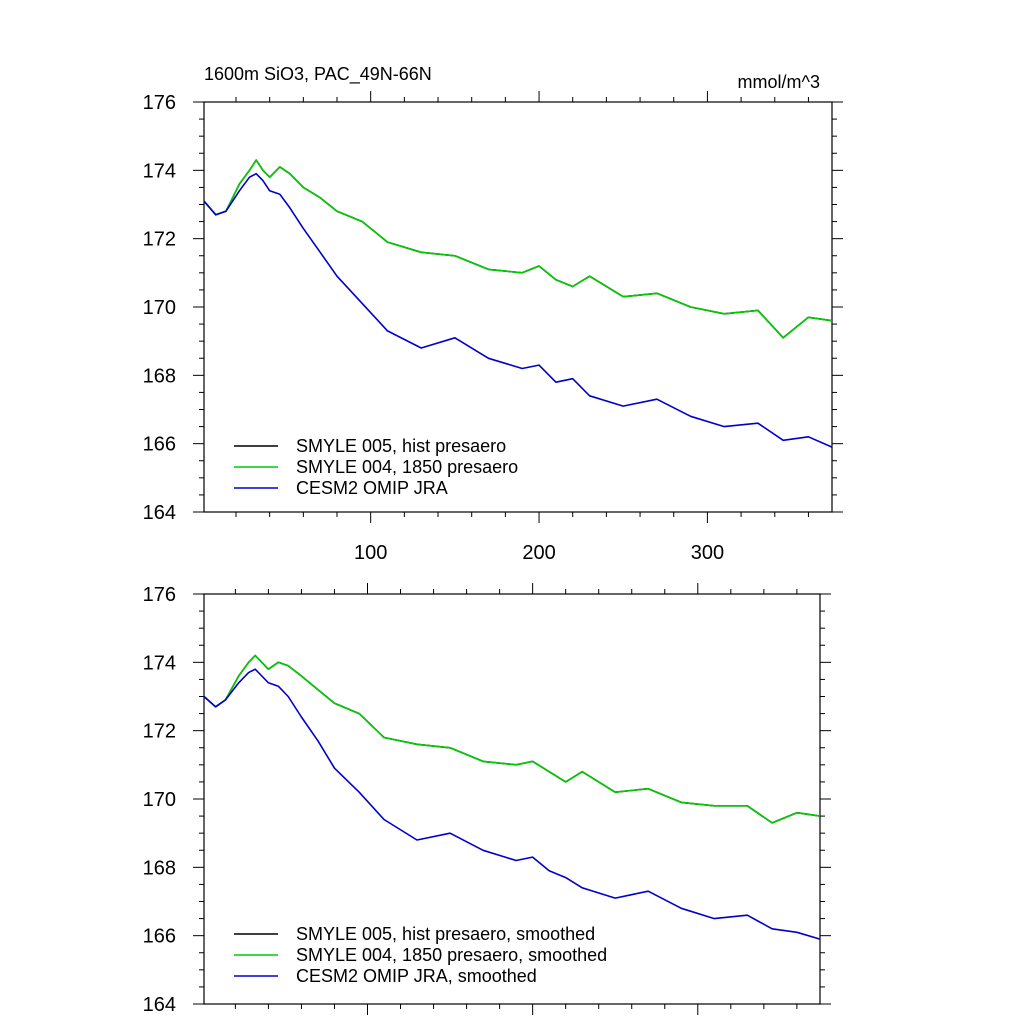 The height and width of the screenshot is (1024, 1024). I want to click on legend-label: SMYLE 005, hist presaero, smoothed, so click(445, 934).